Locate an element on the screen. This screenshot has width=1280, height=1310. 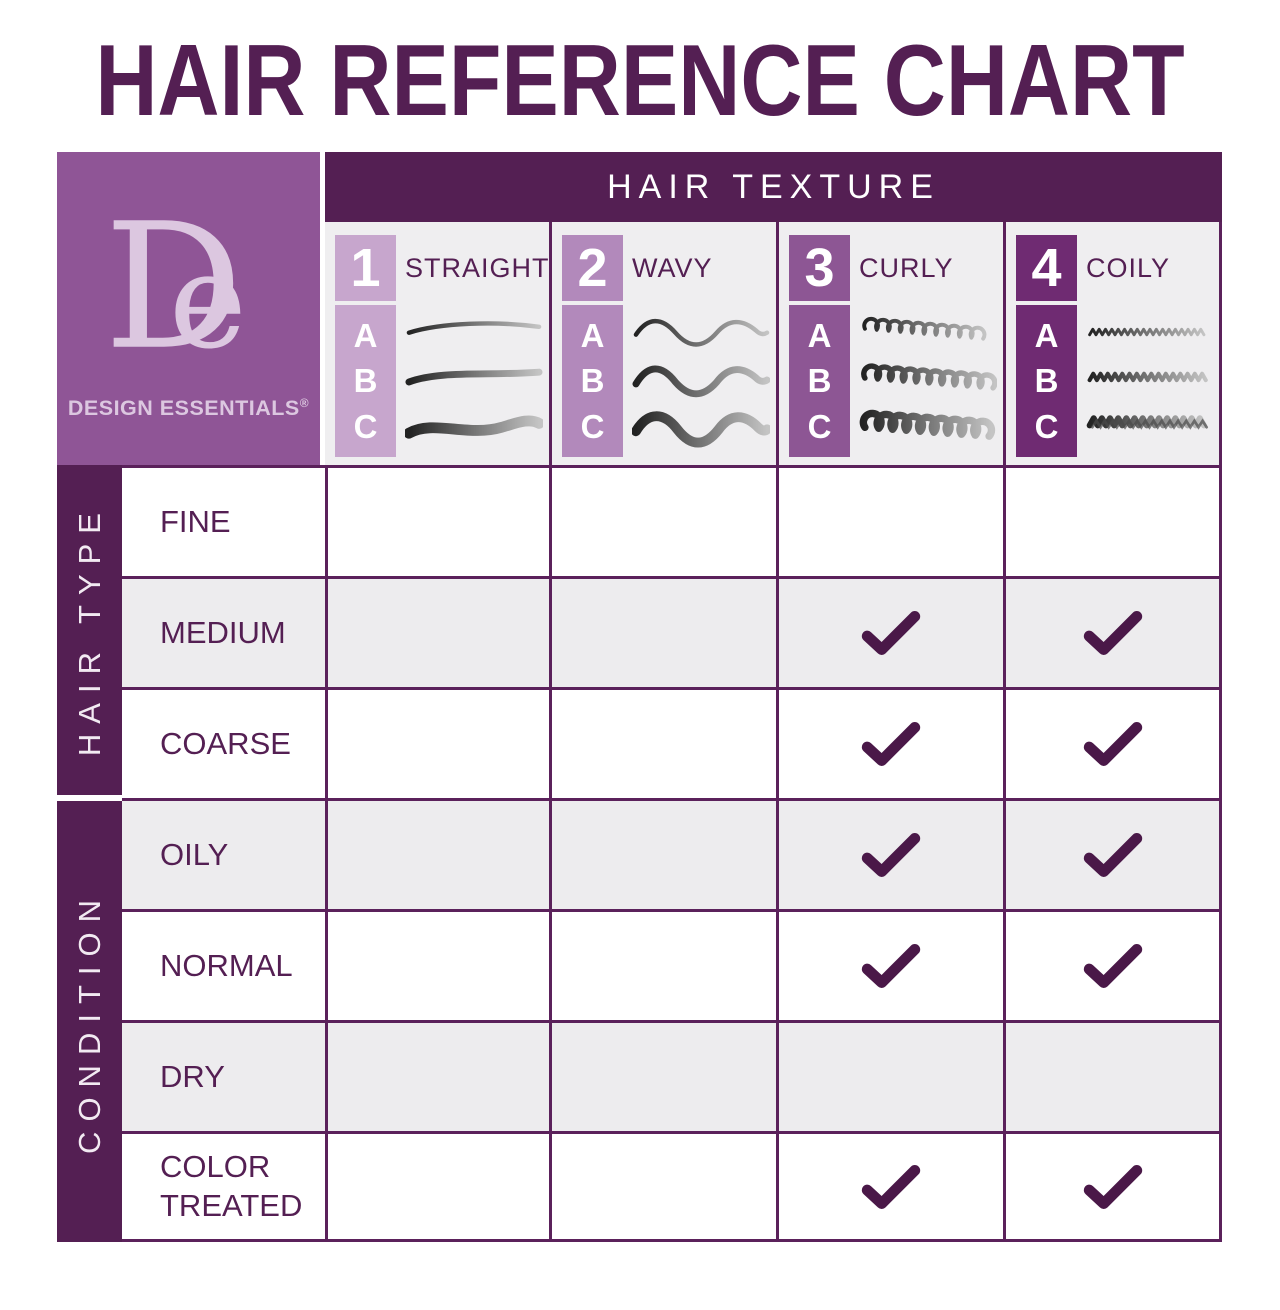
cell-oily-wavy is located at coordinates (662, 853).